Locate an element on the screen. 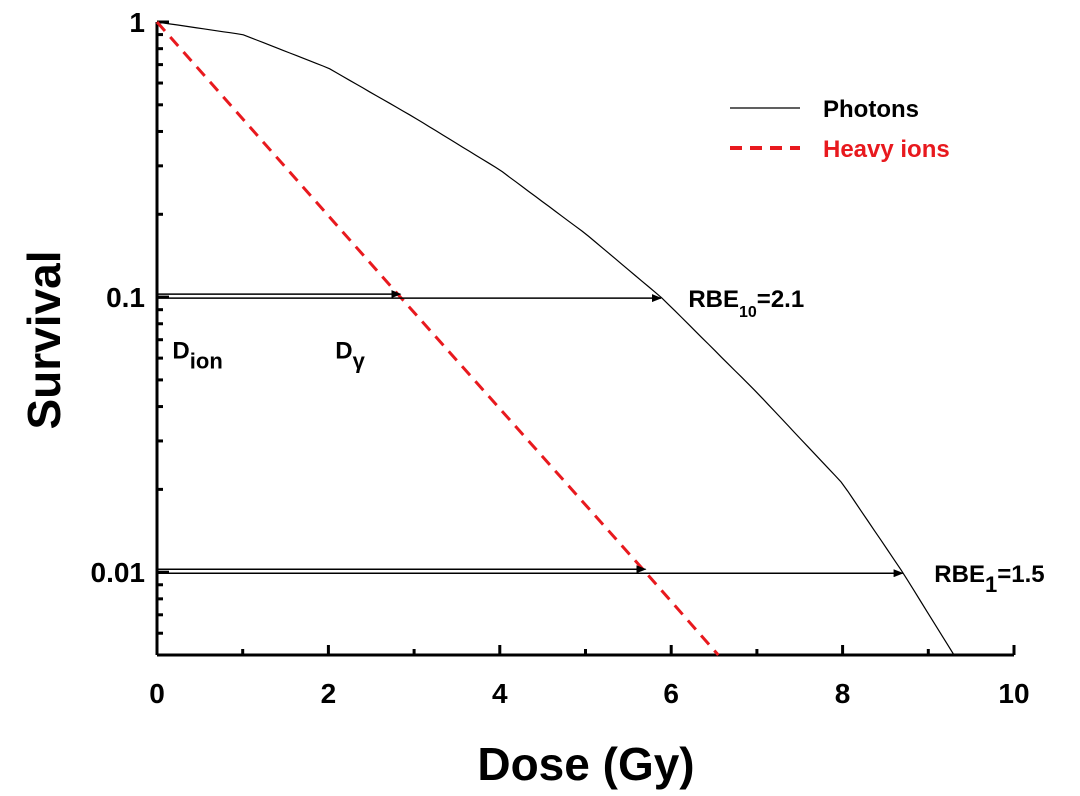  y-axis-title: Survival is located at coordinates (44, 340).